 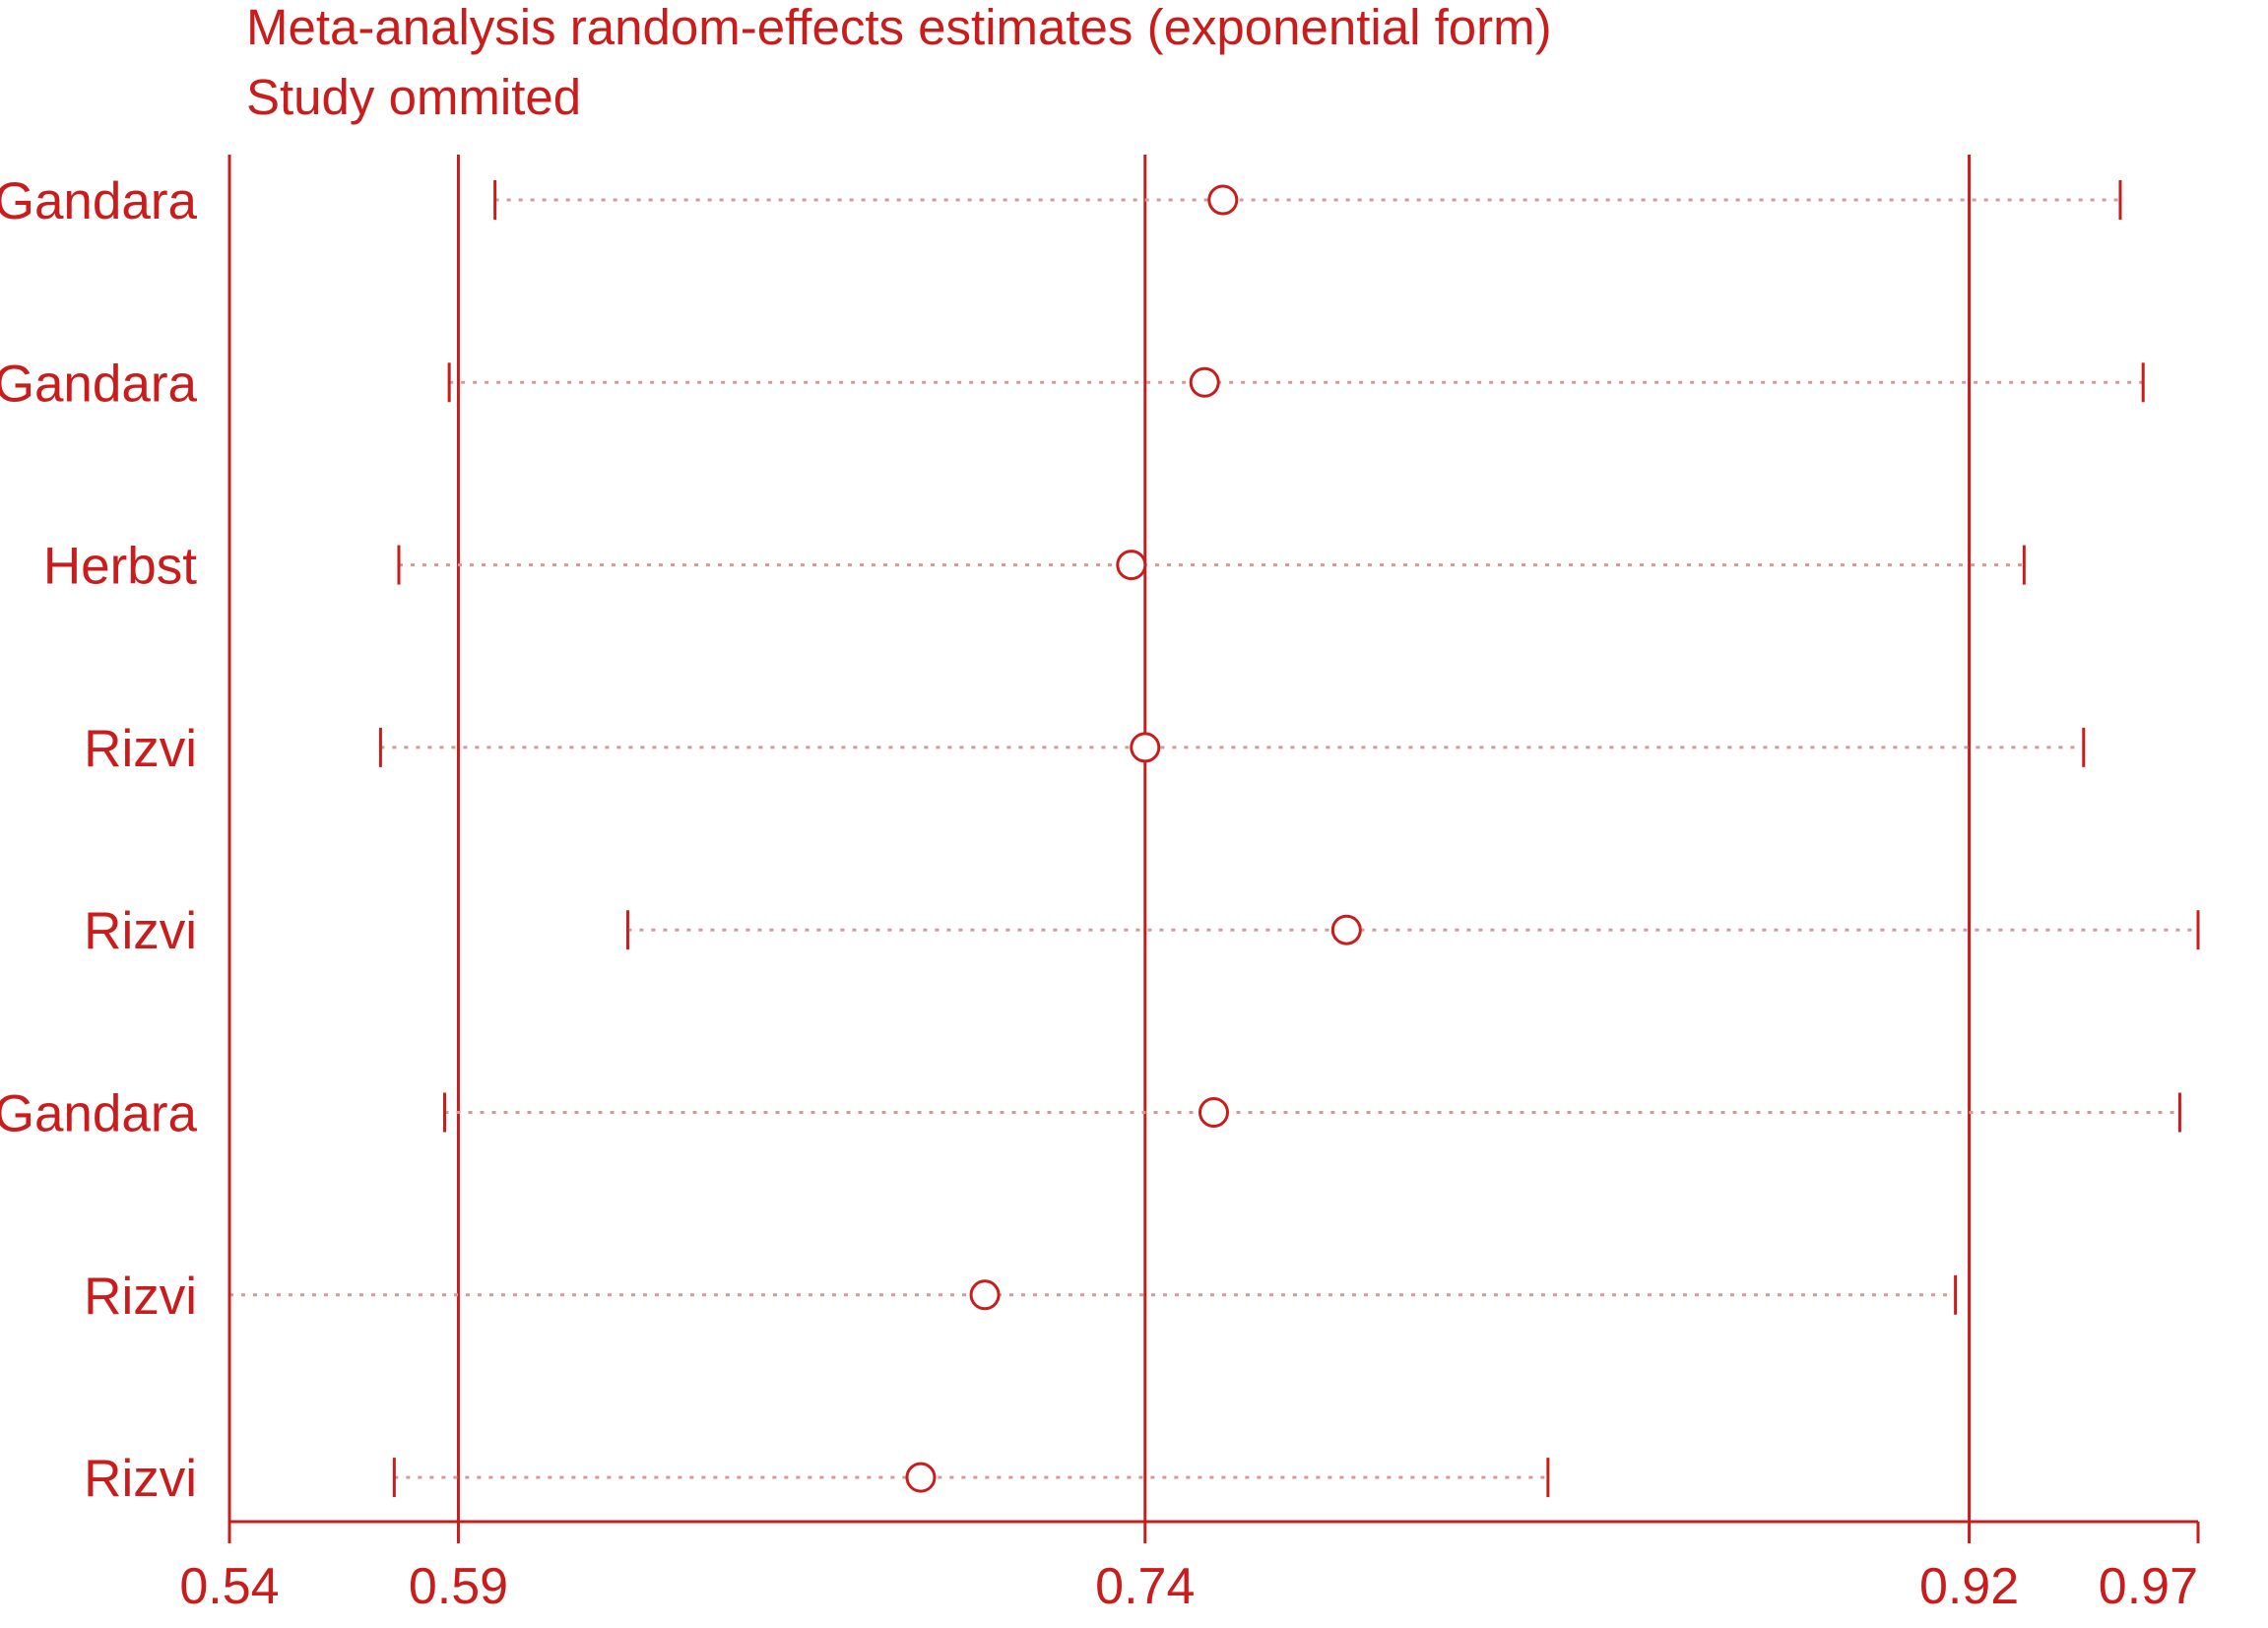 What do you see at coordinates (413, 97) in the screenshot?
I see `chart-subtitle: Study ommited` at bounding box center [413, 97].